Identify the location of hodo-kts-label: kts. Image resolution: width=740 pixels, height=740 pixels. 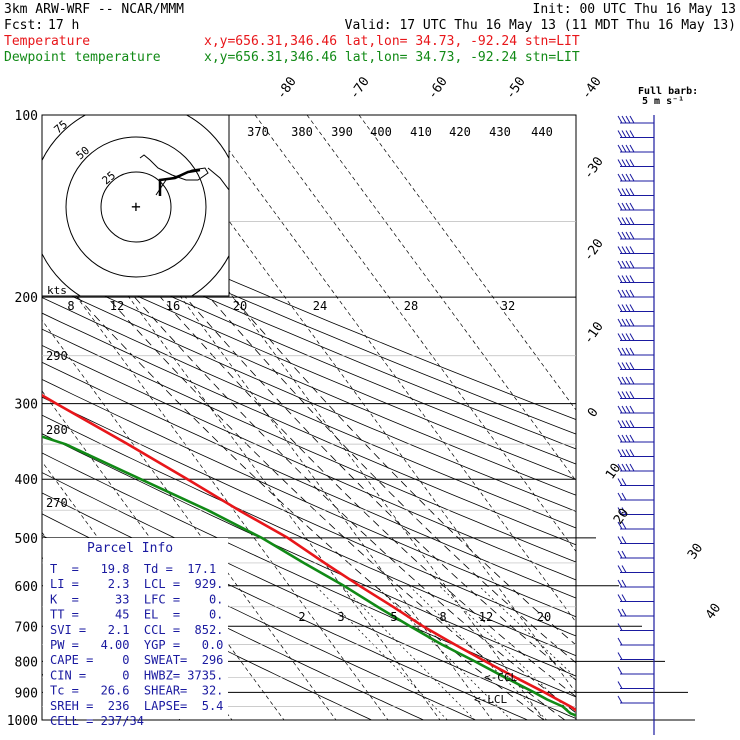
(57, 290).